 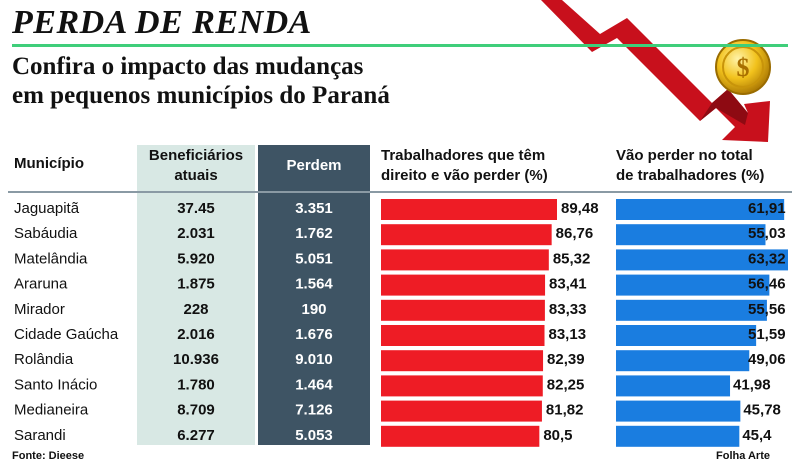 I want to click on cell-municipio: Medianeira, so click(x=51, y=410).